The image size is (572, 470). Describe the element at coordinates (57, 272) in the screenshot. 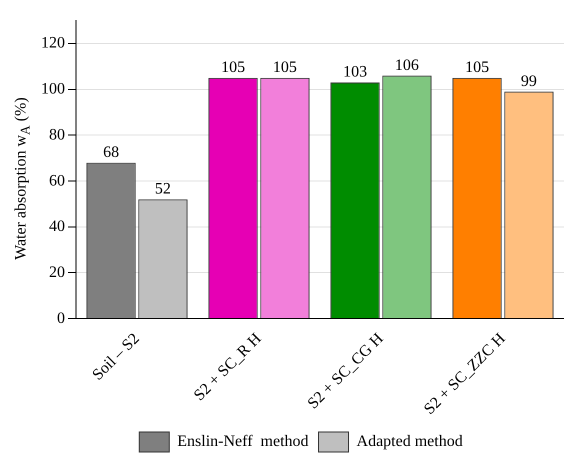

I see `y-tick-label: 20` at that location.